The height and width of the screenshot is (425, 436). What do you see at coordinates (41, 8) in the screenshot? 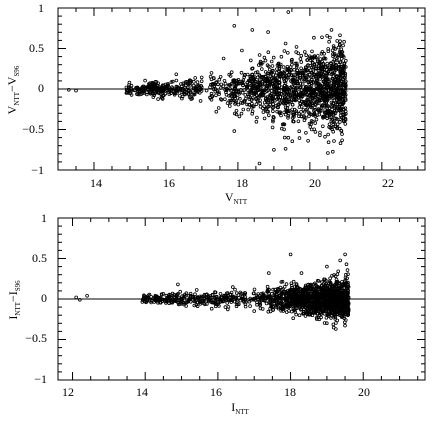
I see `top-ytick-label: 1` at bounding box center [41, 8].